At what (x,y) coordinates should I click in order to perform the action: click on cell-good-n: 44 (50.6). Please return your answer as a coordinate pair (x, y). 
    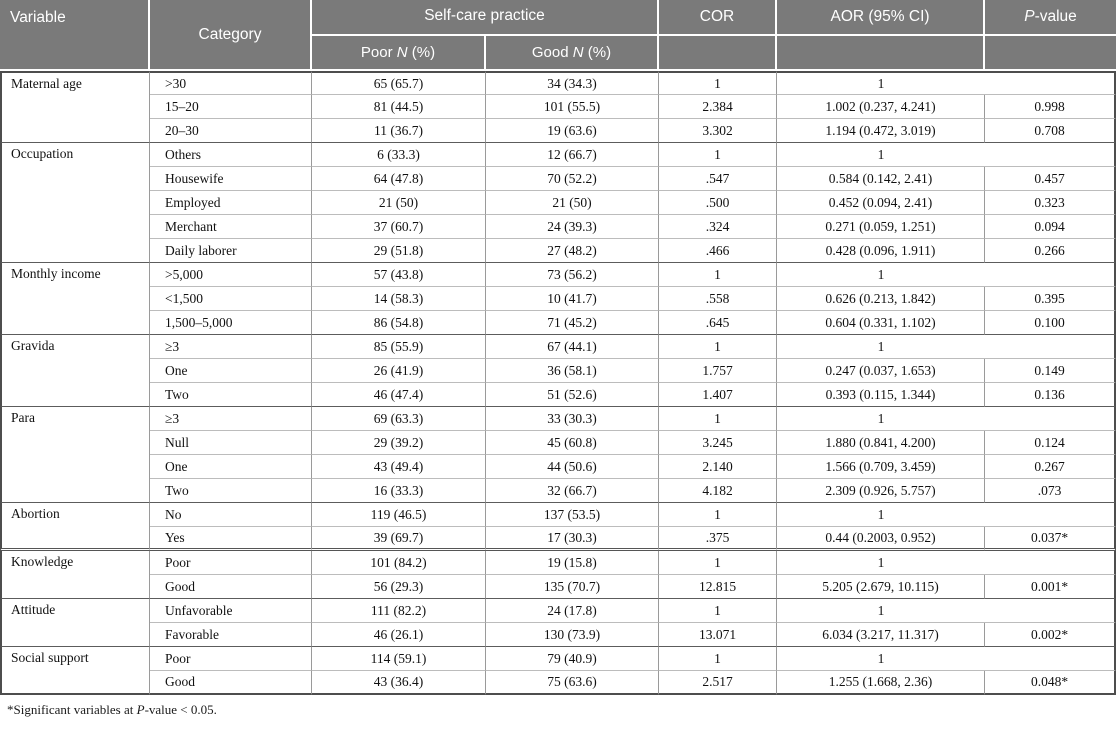
    Looking at the image, I should click on (573, 467).